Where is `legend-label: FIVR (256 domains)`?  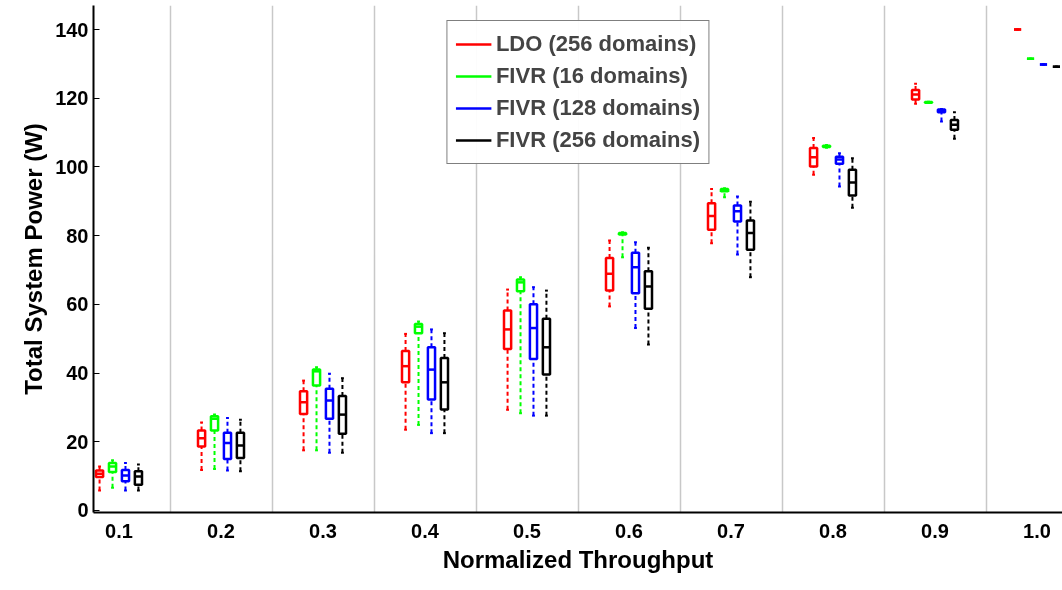 legend-label: FIVR (256 domains) is located at coordinates (598, 140).